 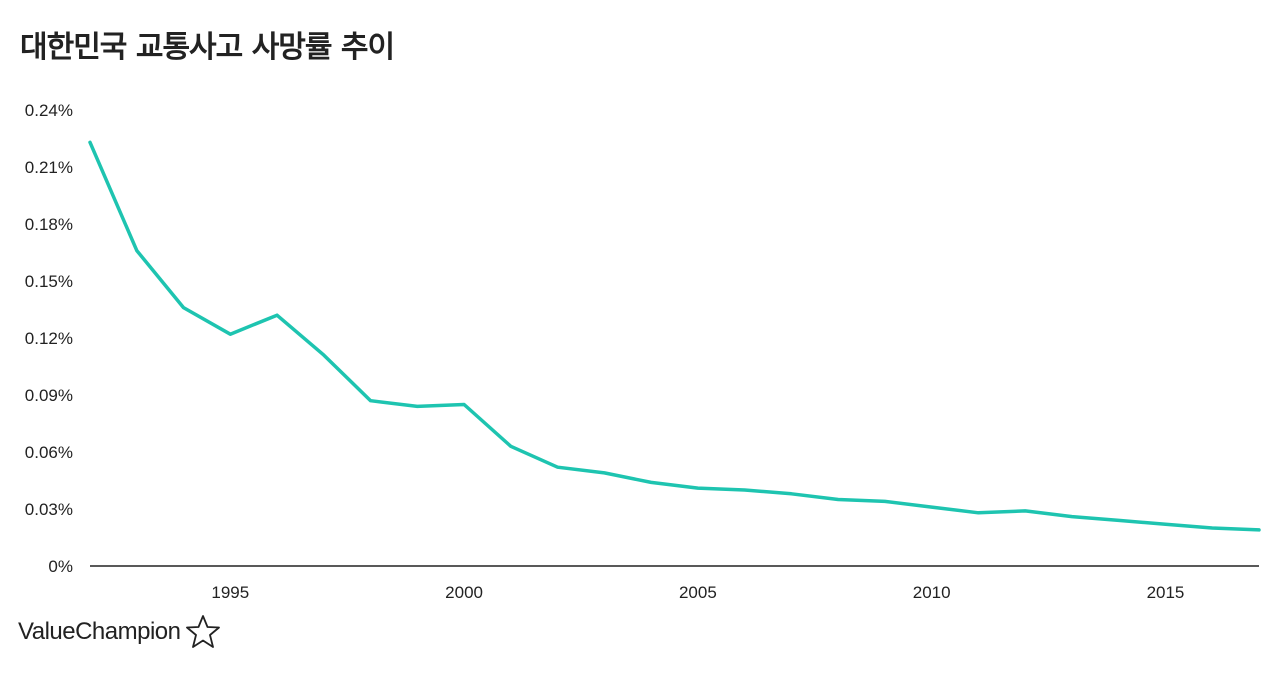 I want to click on y-tick-label: 0%, so click(x=60, y=566).